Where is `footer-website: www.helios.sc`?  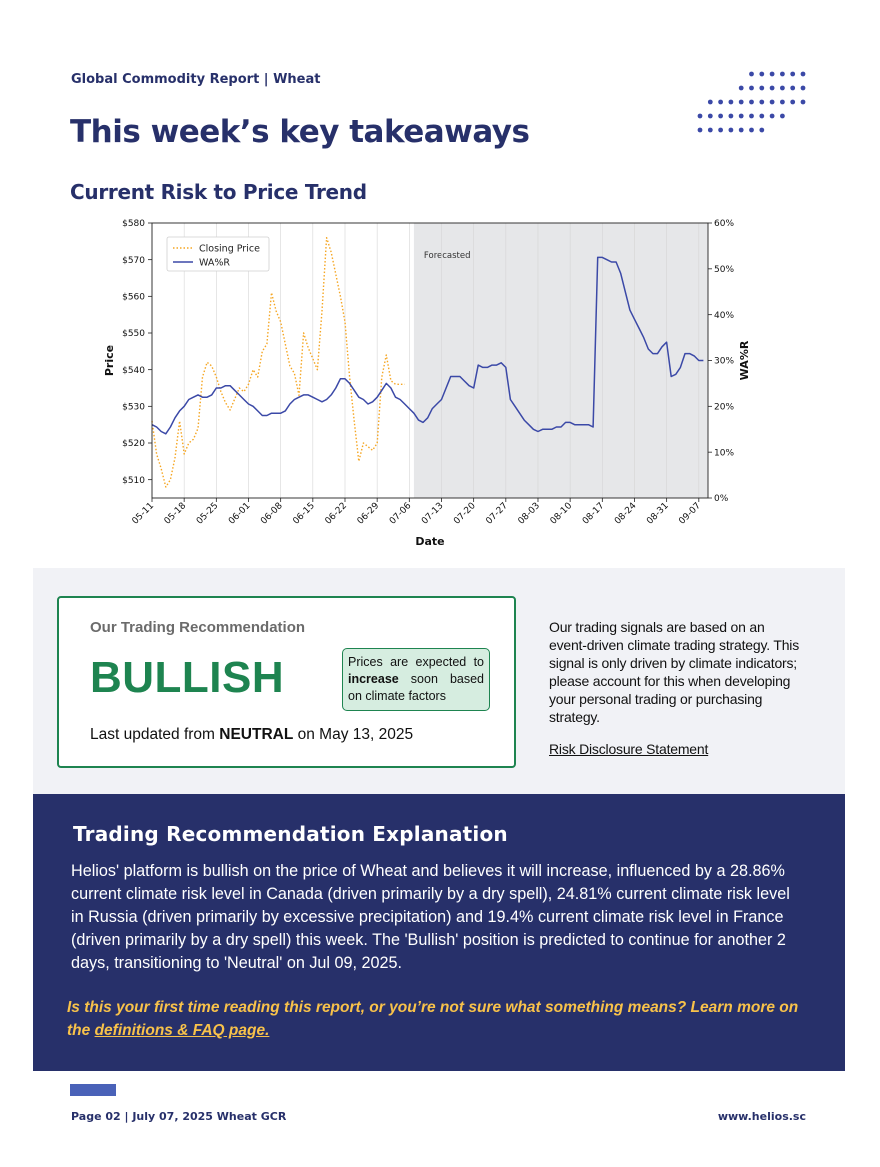 footer-website: www.helios.sc is located at coordinates (761, 1116).